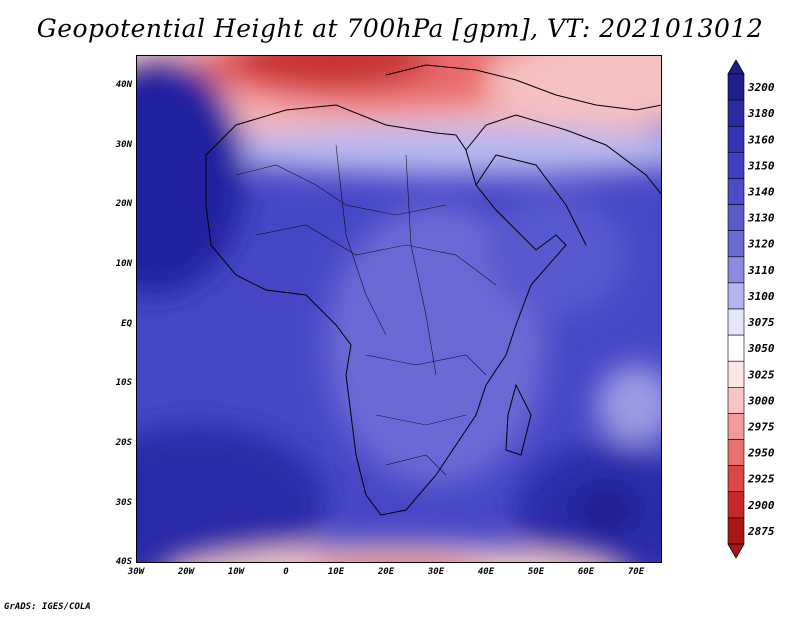 The width and height of the screenshot is (800, 618). I want to click on colorbar-label: 2950, so click(761, 453).